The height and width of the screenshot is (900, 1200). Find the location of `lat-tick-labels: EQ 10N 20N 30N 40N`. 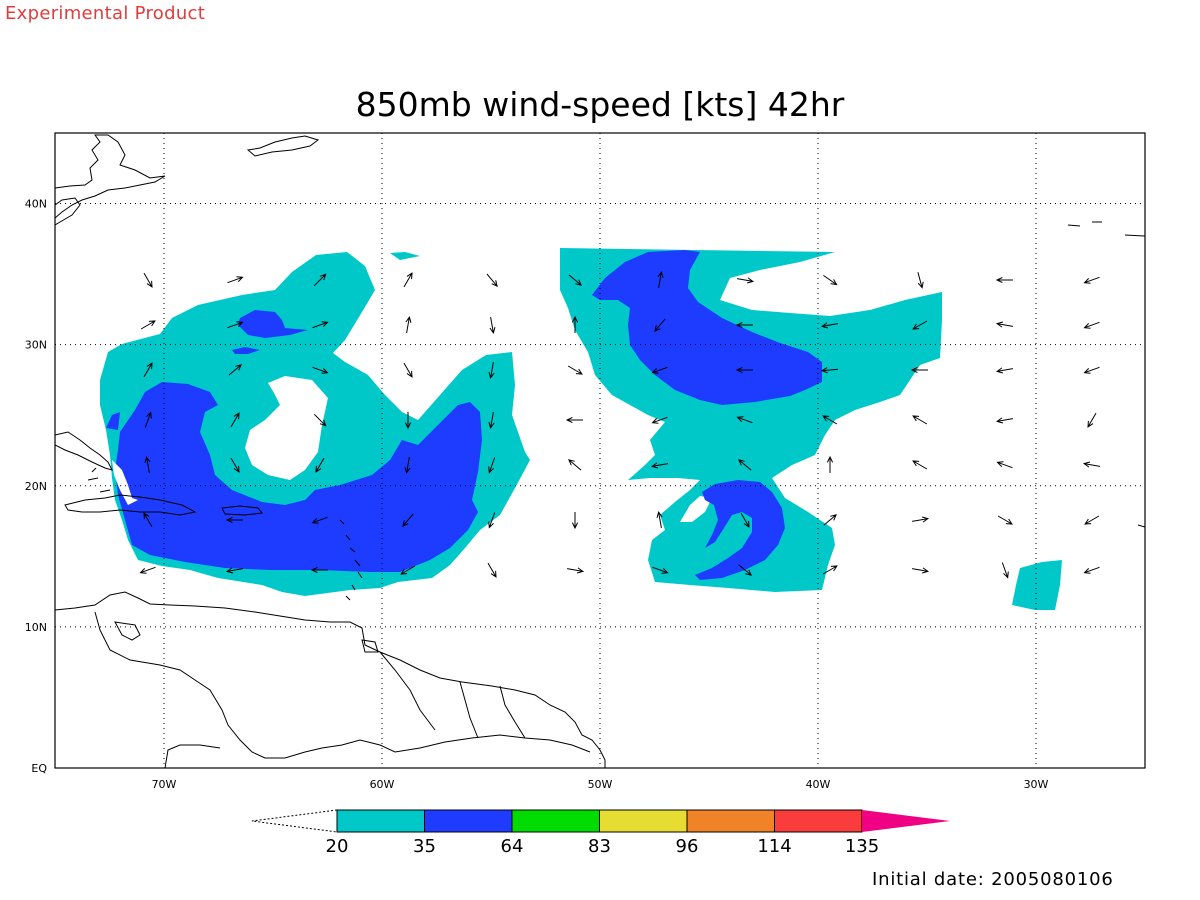

lat-tick-labels: EQ 10N 20N 30N 40N is located at coordinates (36, 486).